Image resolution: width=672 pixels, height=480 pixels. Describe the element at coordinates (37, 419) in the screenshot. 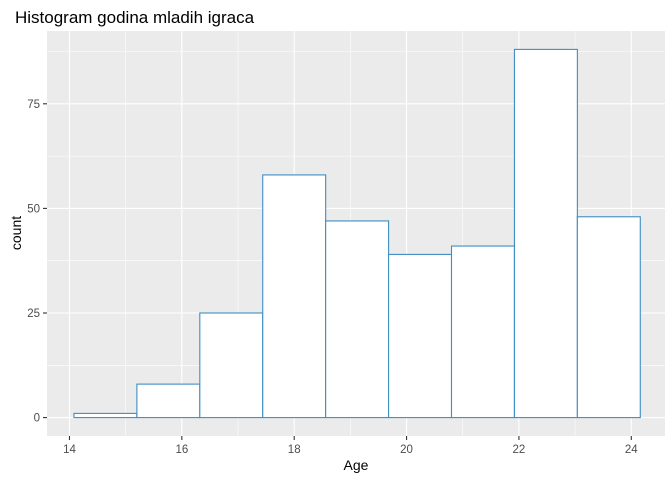

I see `y-tick-label: 0` at that location.